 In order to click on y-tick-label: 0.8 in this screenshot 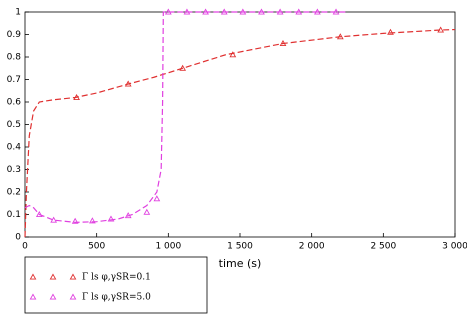, I will do `click(14, 58)`.